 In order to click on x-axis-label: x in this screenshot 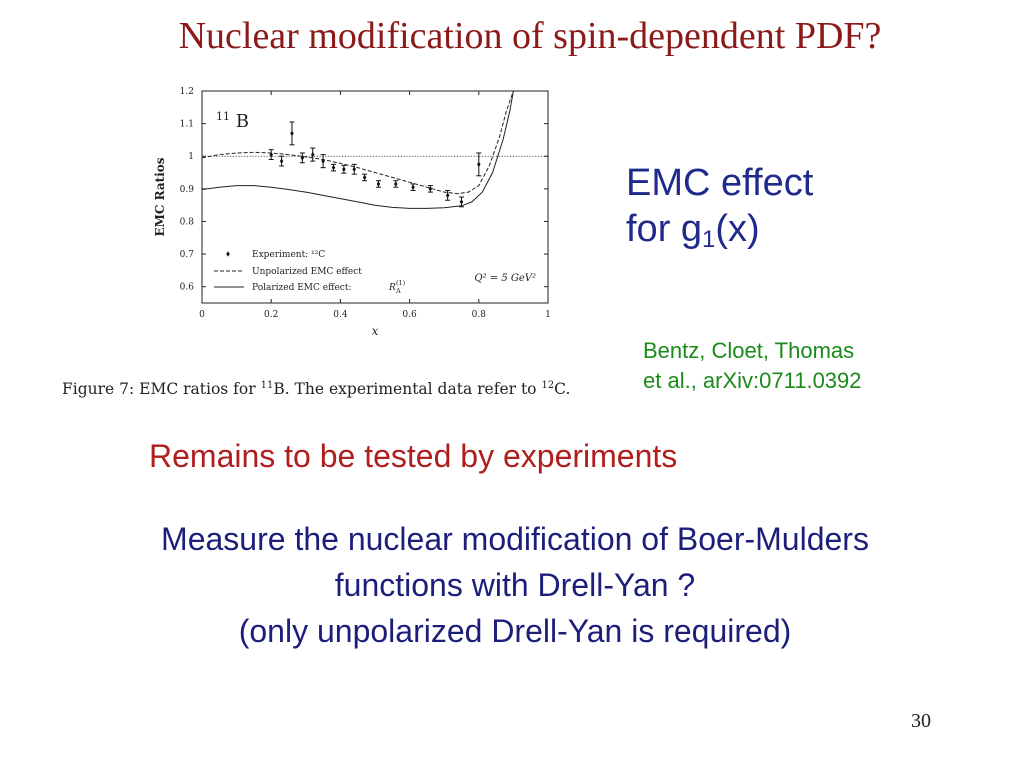, I will do `click(375, 331)`.